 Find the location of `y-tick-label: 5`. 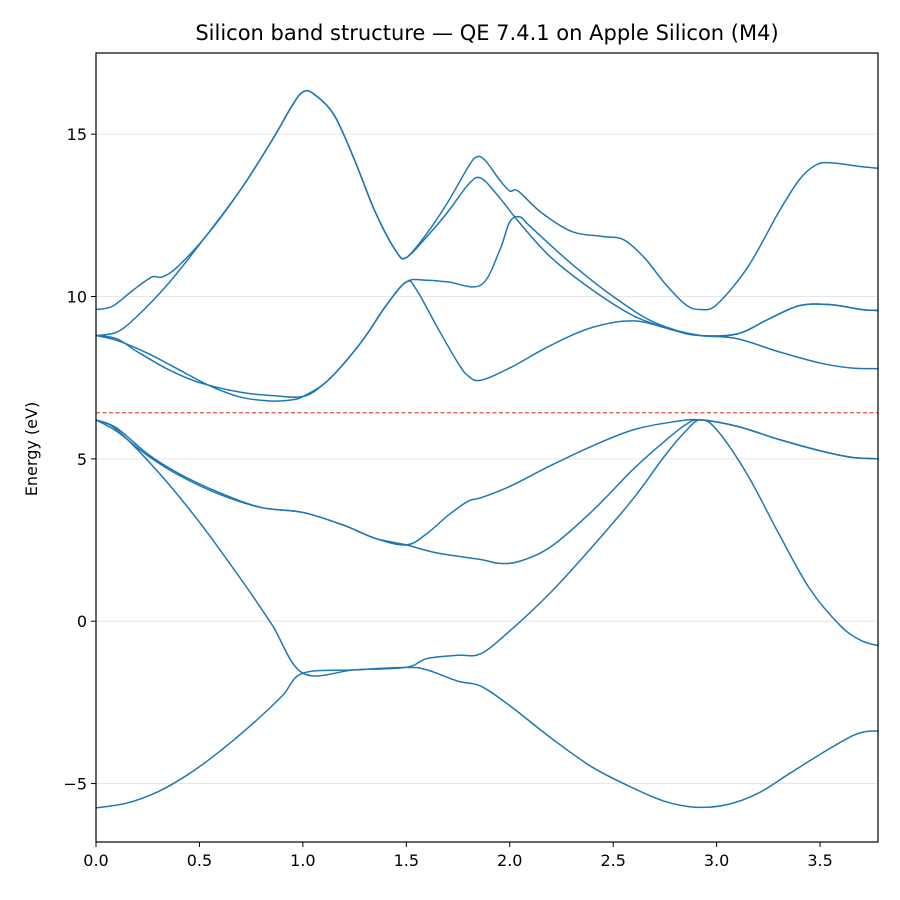

y-tick-label: 5 is located at coordinates (82, 459).